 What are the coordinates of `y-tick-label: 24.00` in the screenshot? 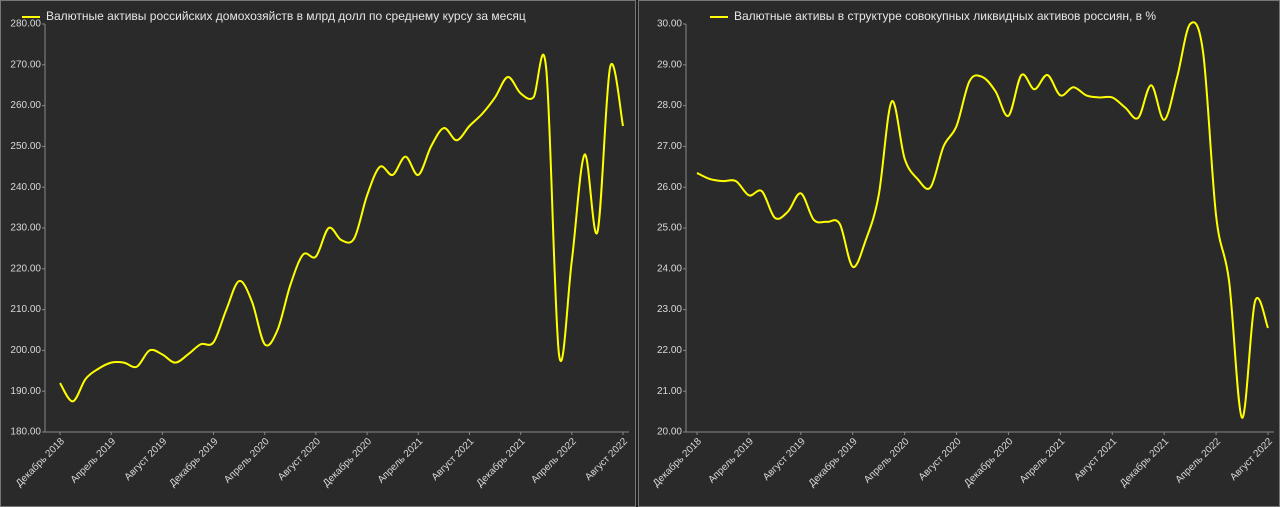 It's located at (669, 268).